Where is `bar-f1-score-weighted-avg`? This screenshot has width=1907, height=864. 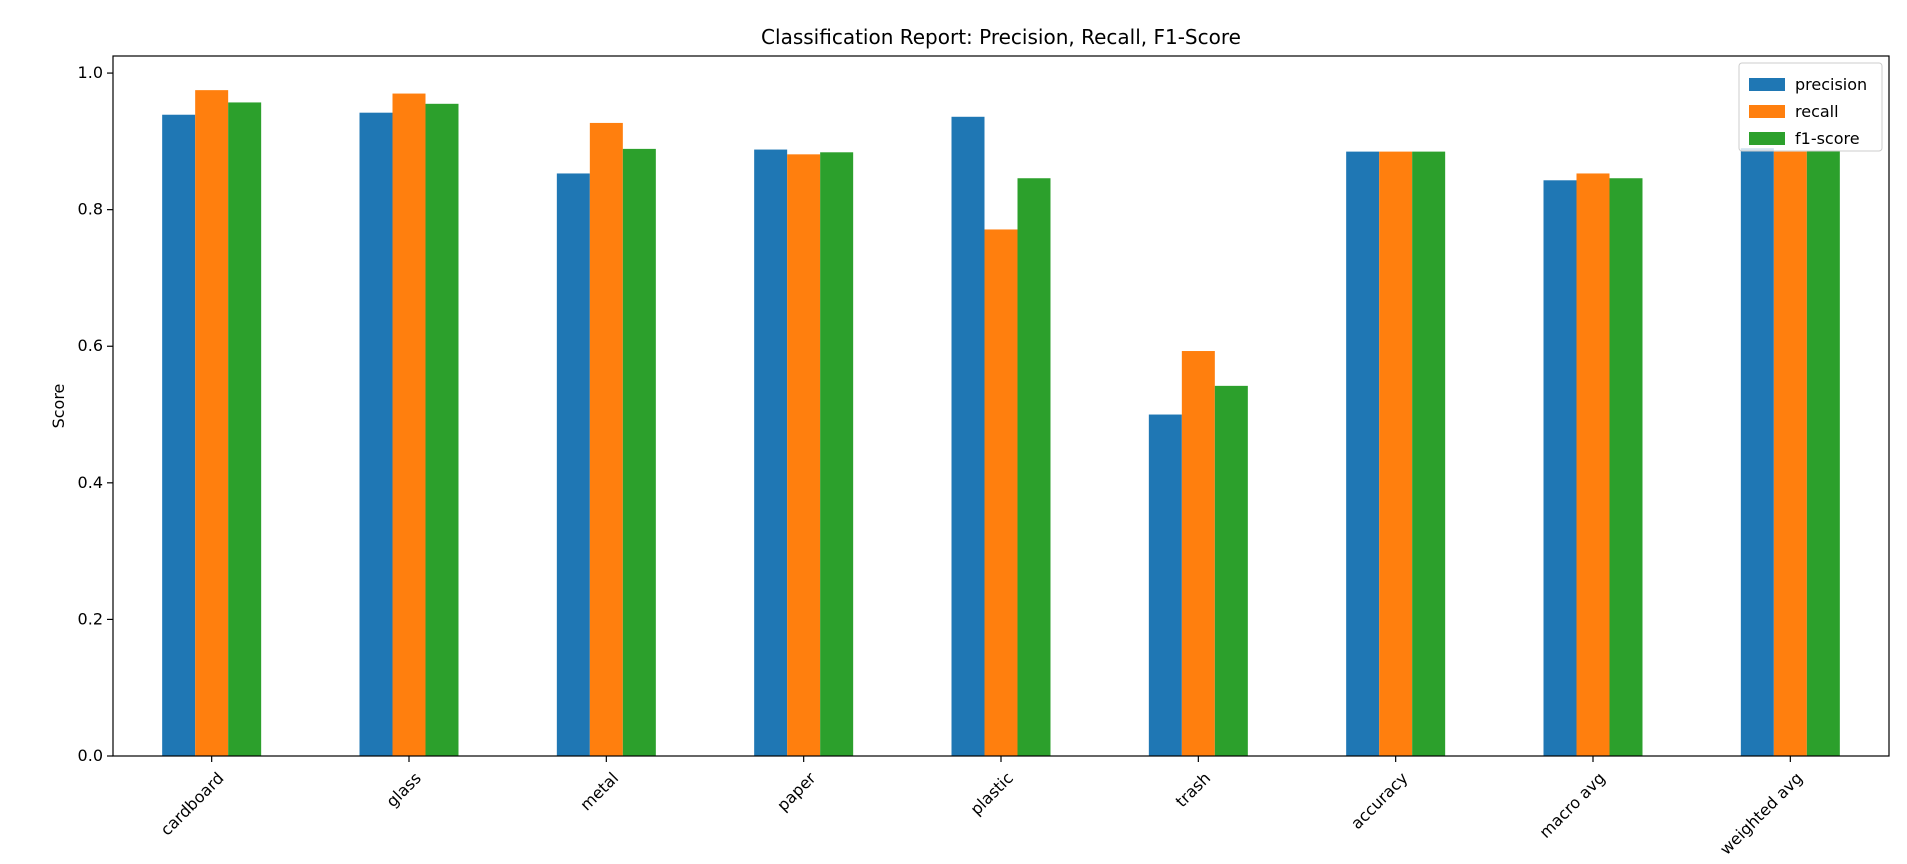
bar-f1-score-weighted-avg is located at coordinates (1823, 453).